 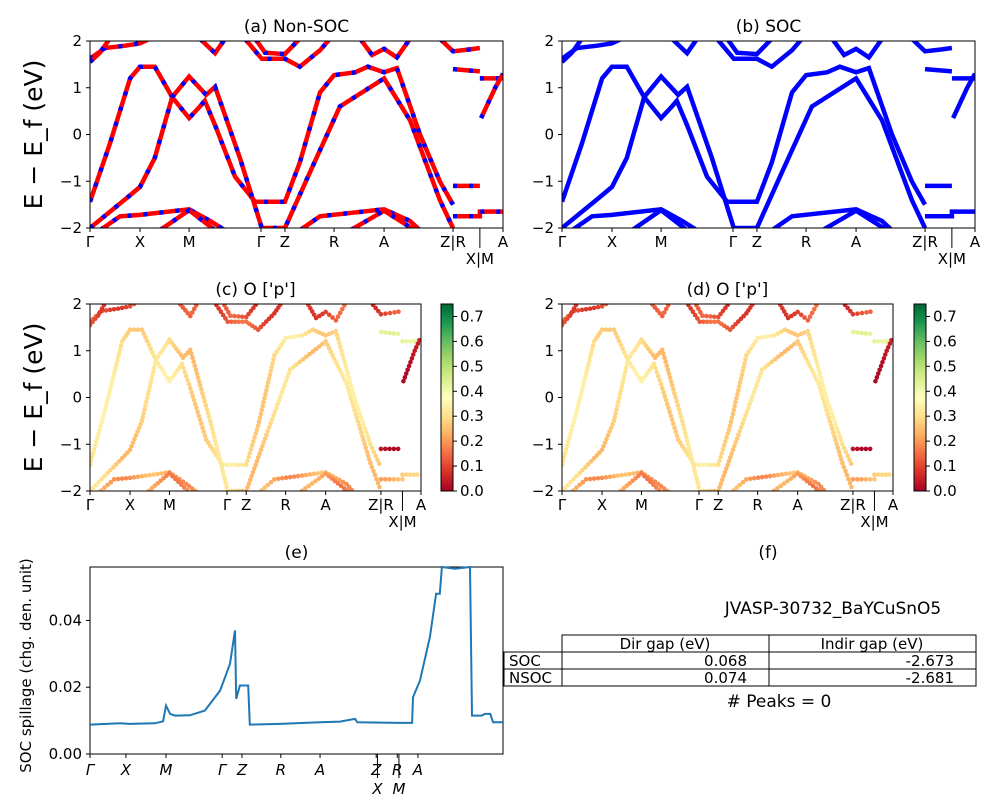 I want to click on x-tick-label: X, so click(x=130, y=505).